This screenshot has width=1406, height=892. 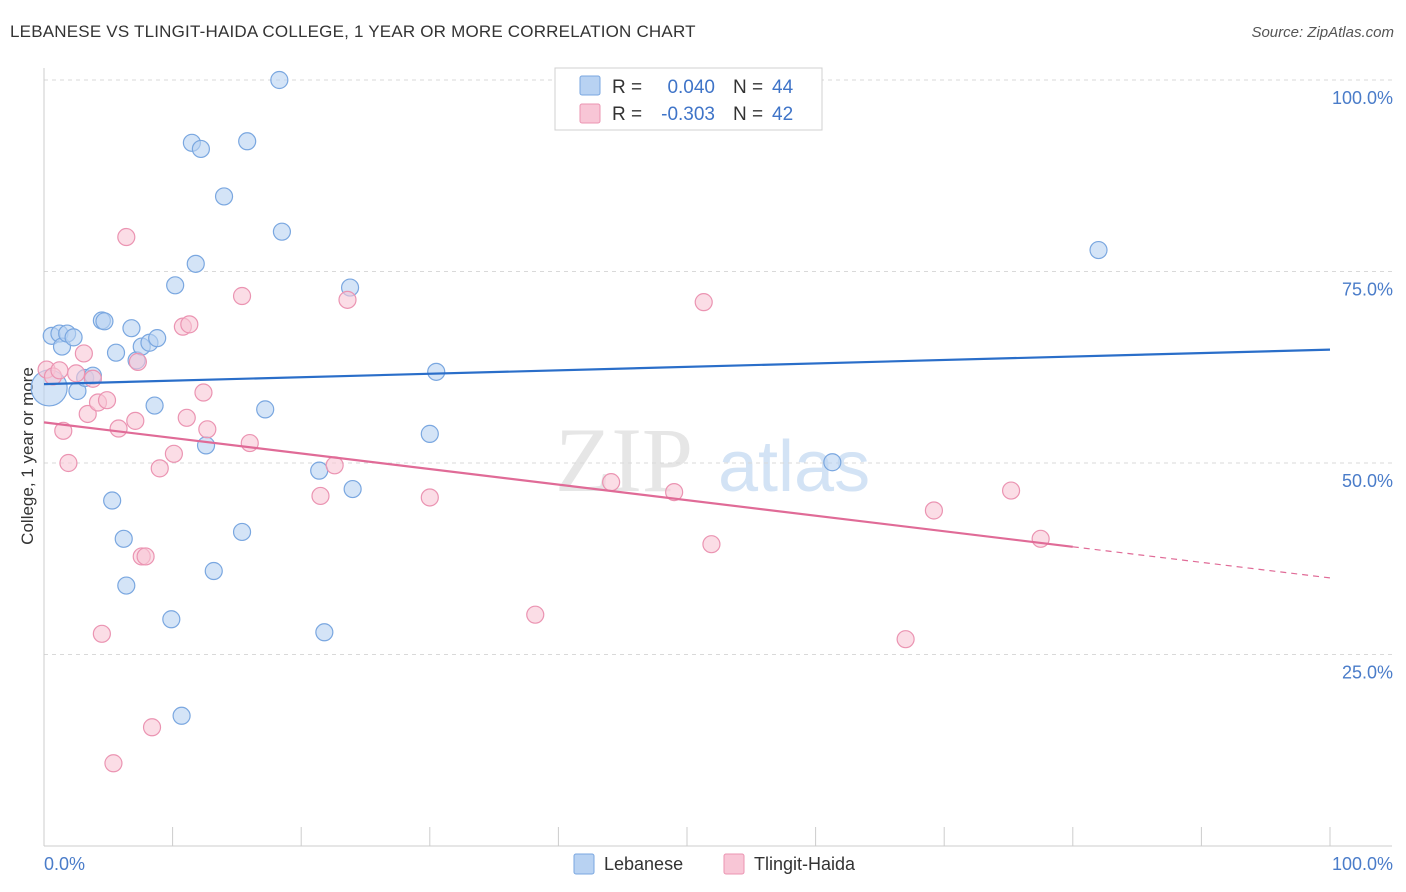 I want to click on legend-r-value-lebanese: 0.040, so click(x=691, y=87).